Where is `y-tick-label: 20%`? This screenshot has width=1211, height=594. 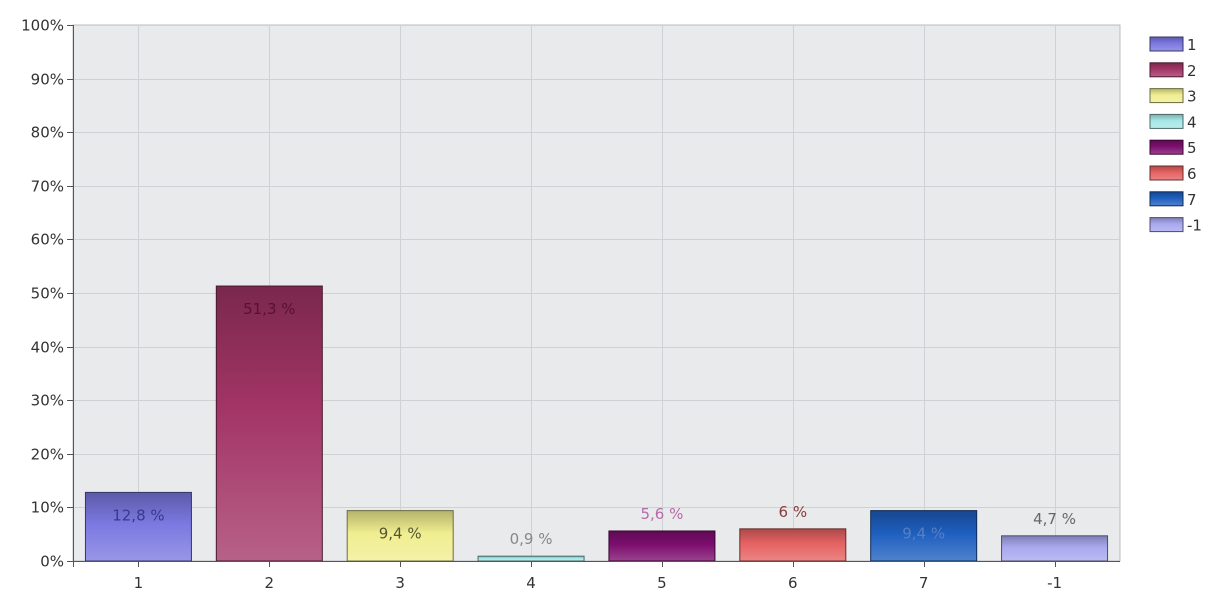
y-tick-label: 20% is located at coordinates (47, 455).